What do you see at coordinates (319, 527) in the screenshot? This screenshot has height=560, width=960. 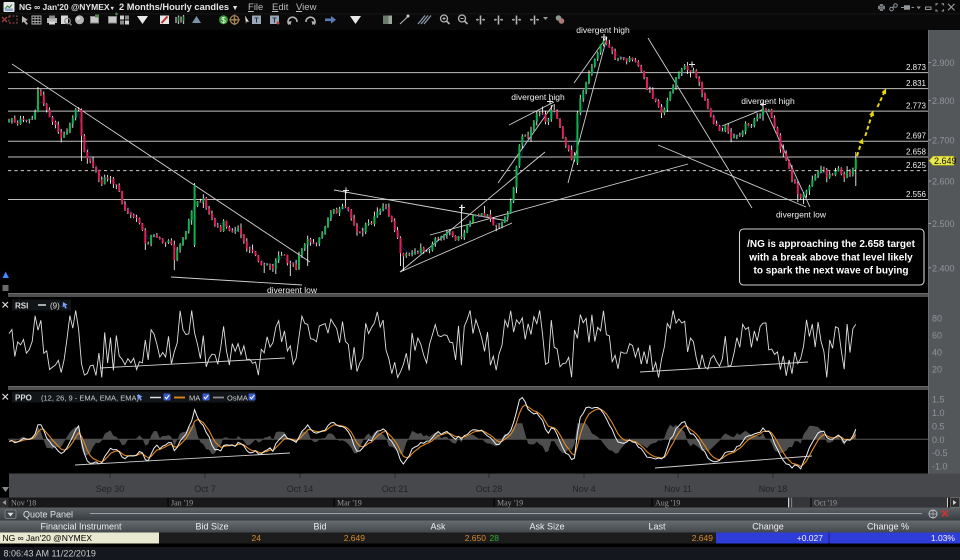 I see `svg-text: Bid` at bounding box center [319, 527].